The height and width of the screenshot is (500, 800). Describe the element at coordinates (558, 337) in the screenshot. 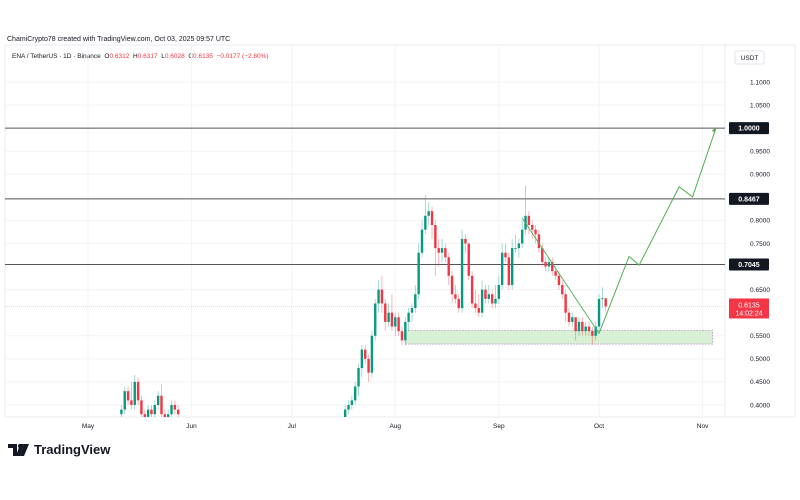

I see `support-zone` at that location.